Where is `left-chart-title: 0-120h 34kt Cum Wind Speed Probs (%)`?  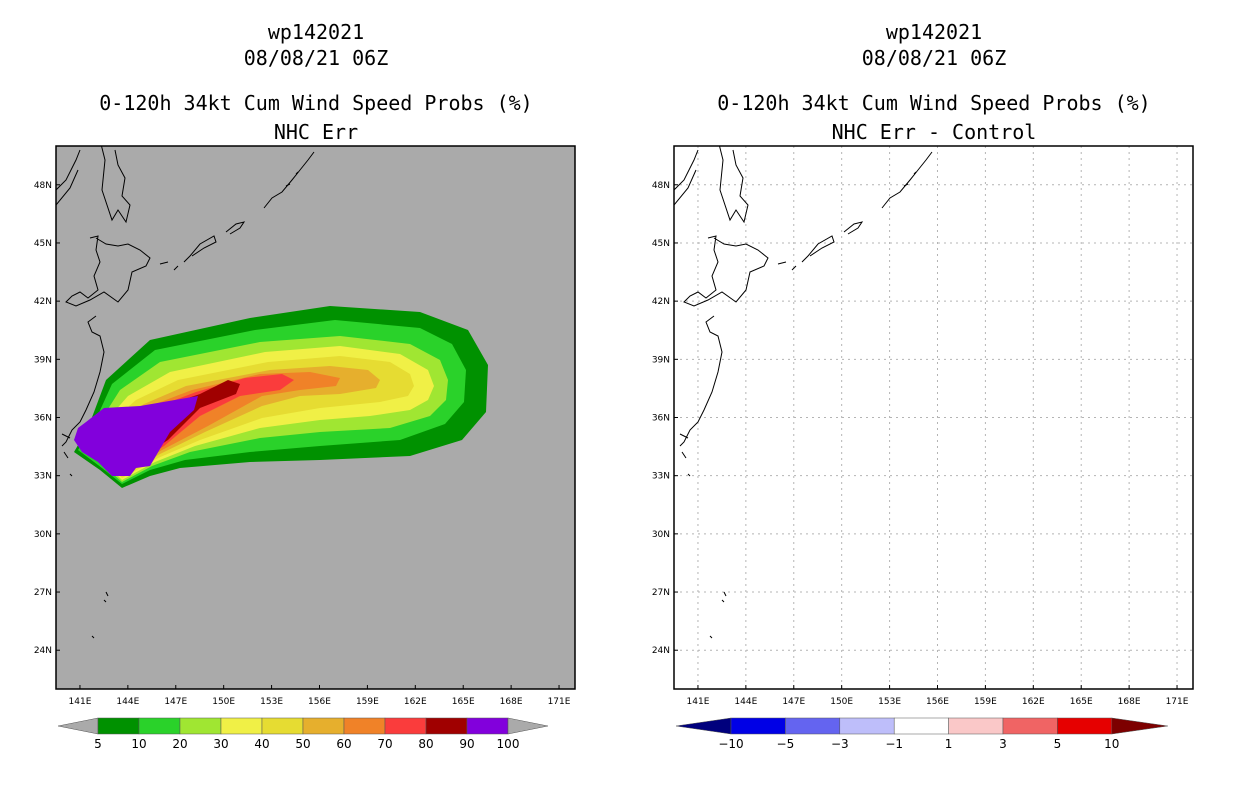
left-chart-title: 0-120h 34kt Cum Wind Speed Probs (%) is located at coordinates (316, 103).